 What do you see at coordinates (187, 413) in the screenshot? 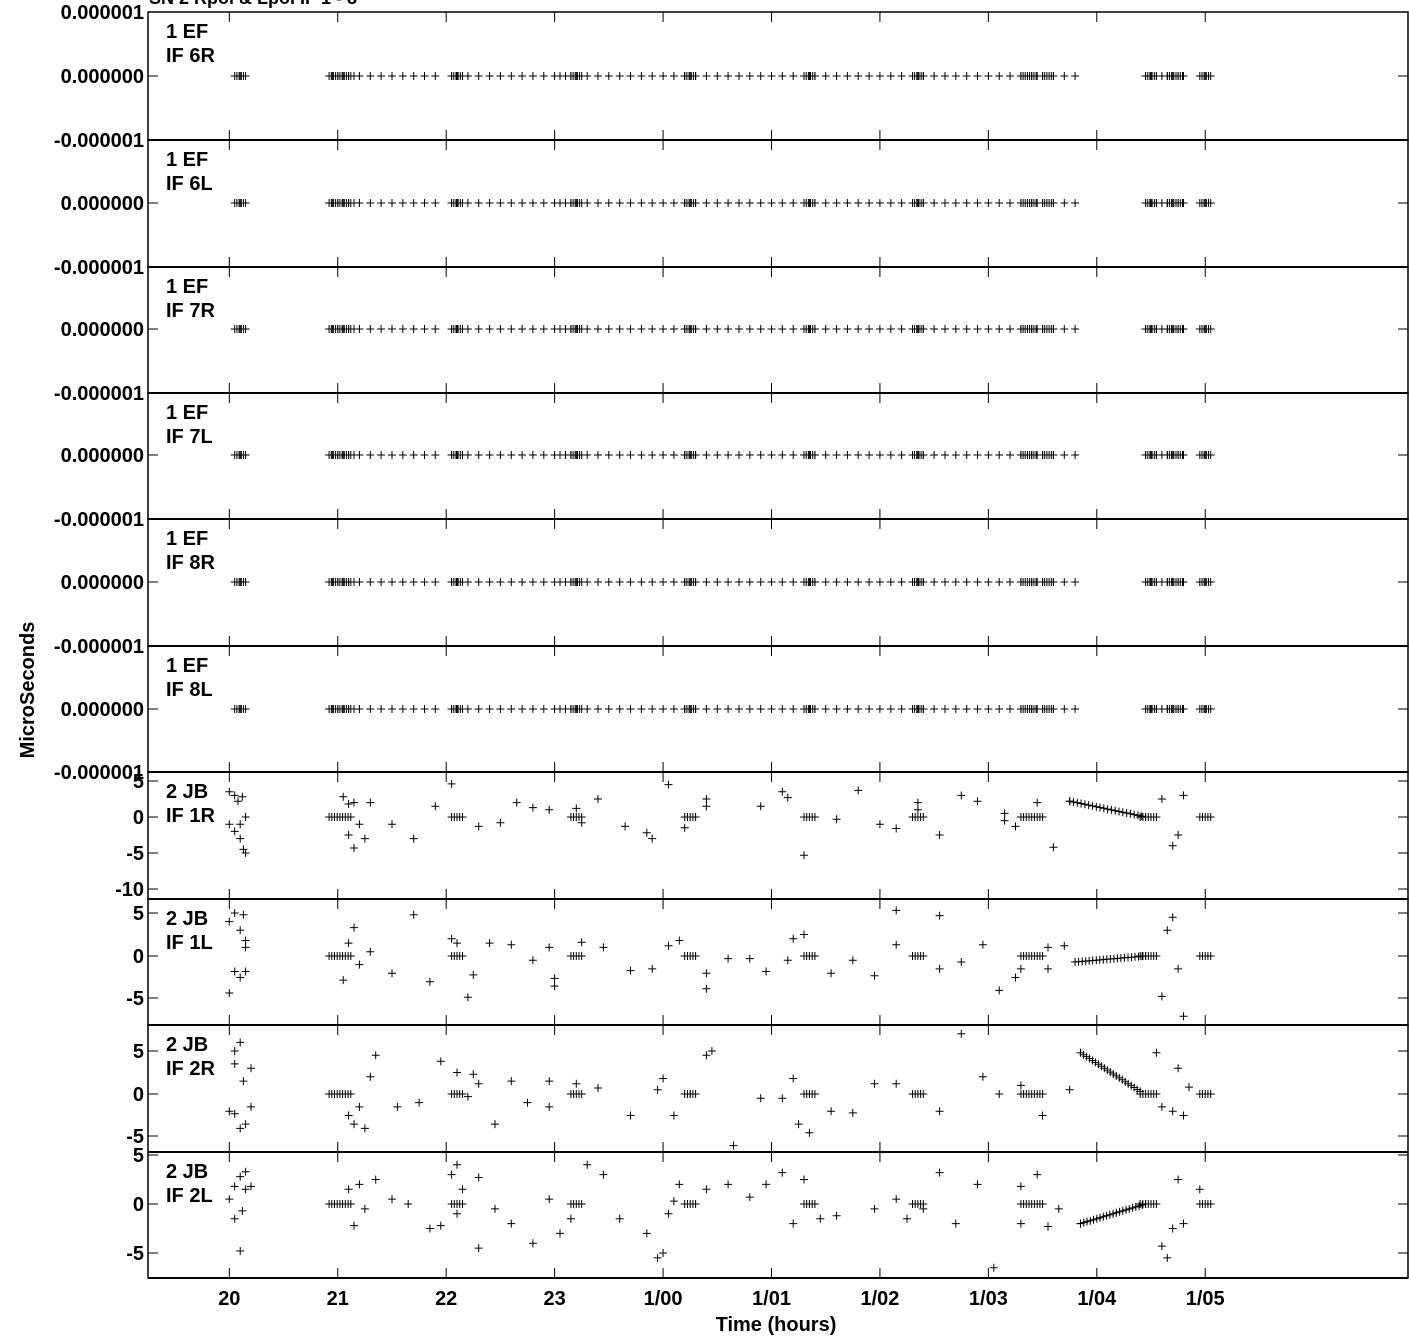
I see `panel-station-label: 1 EF` at bounding box center [187, 413].